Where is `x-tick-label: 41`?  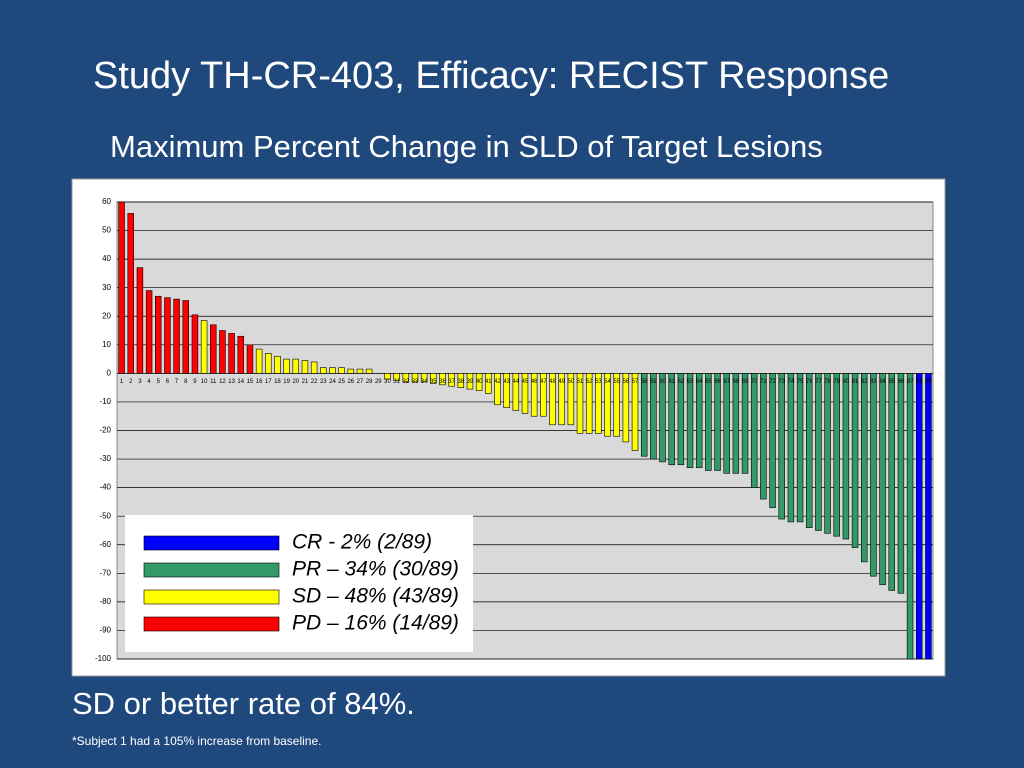
x-tick-label: 41 is located at coordinates (488, 382).